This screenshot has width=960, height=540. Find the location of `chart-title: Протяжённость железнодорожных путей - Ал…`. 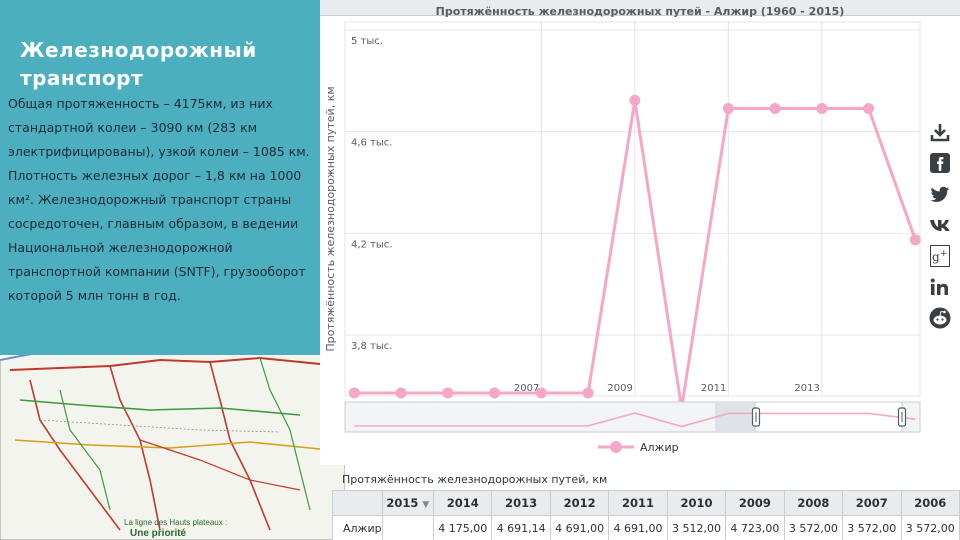

chart-title: Протяжённость железнодорожных путей - Ал… is located at coordinates (640, 11).